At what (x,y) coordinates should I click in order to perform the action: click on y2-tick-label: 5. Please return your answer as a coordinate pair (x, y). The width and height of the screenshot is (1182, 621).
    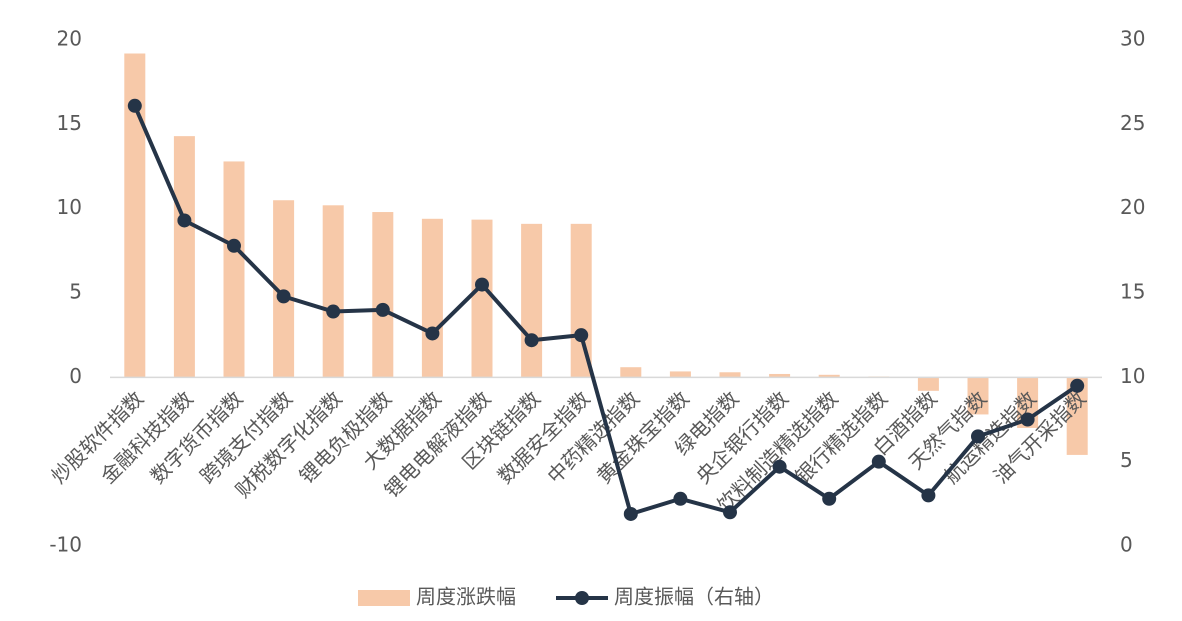
    Looking at the image, I should click on (1126, 460).